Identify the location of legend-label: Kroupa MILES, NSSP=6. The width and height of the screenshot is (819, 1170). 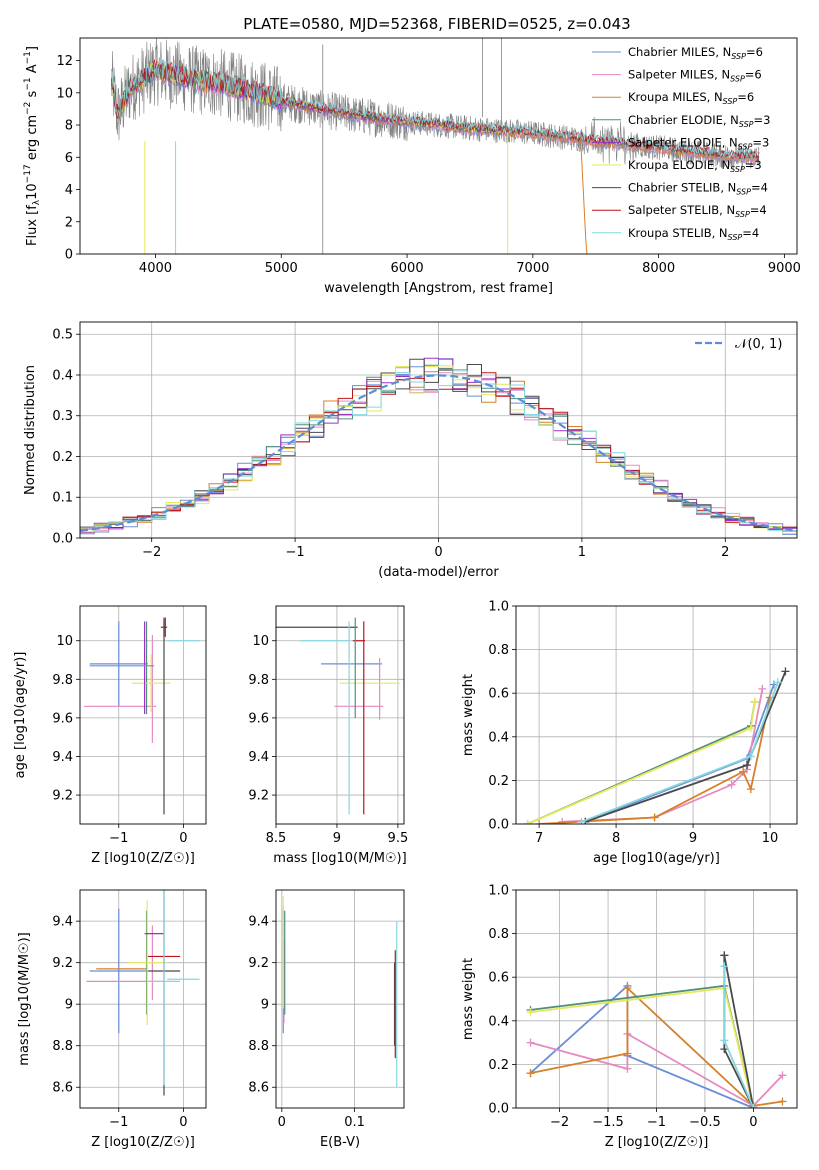
(691, 98).